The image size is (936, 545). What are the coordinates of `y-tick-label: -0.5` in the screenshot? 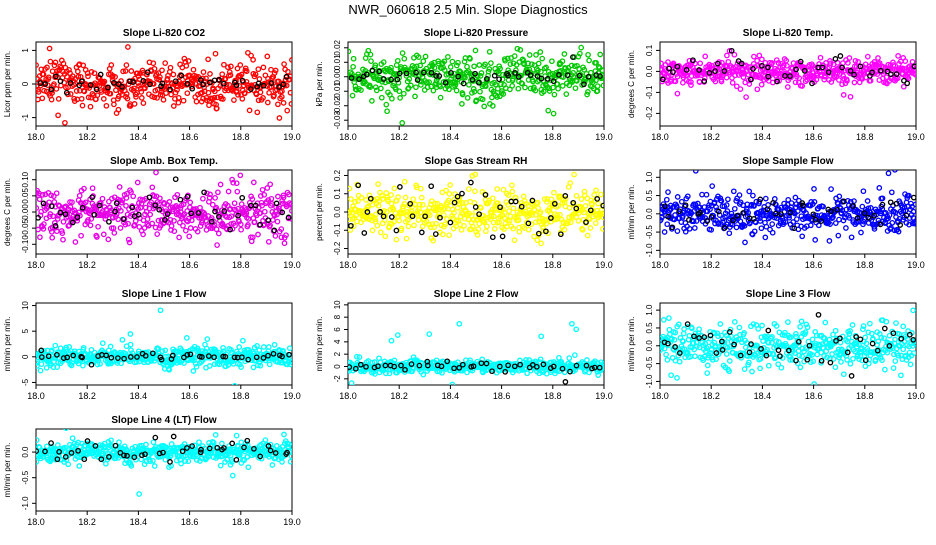 It's located at (649, 232).